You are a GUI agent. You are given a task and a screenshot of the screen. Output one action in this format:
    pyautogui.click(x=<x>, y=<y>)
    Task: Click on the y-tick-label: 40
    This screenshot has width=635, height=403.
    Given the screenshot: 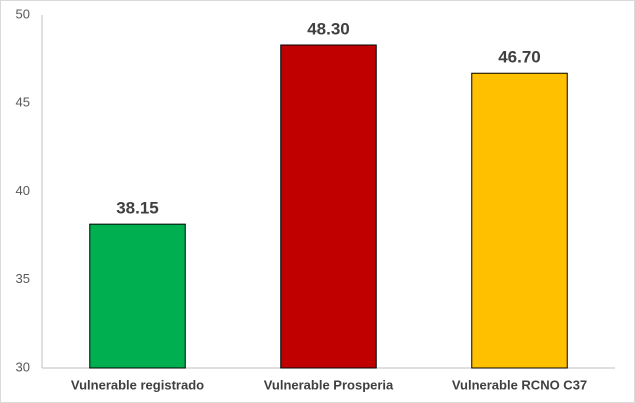 What is the action you would take?
    pyautogui.click(x=23, y=190)
    